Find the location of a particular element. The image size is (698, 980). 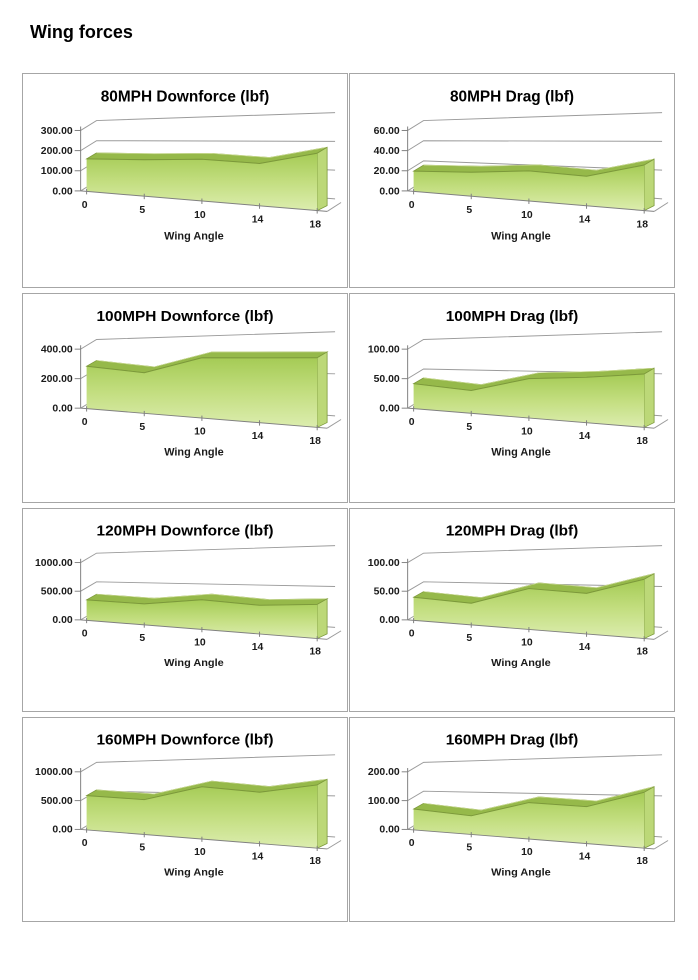

chart-title: 160MPH Drag (lbf) is located at coordinates (512, 740).